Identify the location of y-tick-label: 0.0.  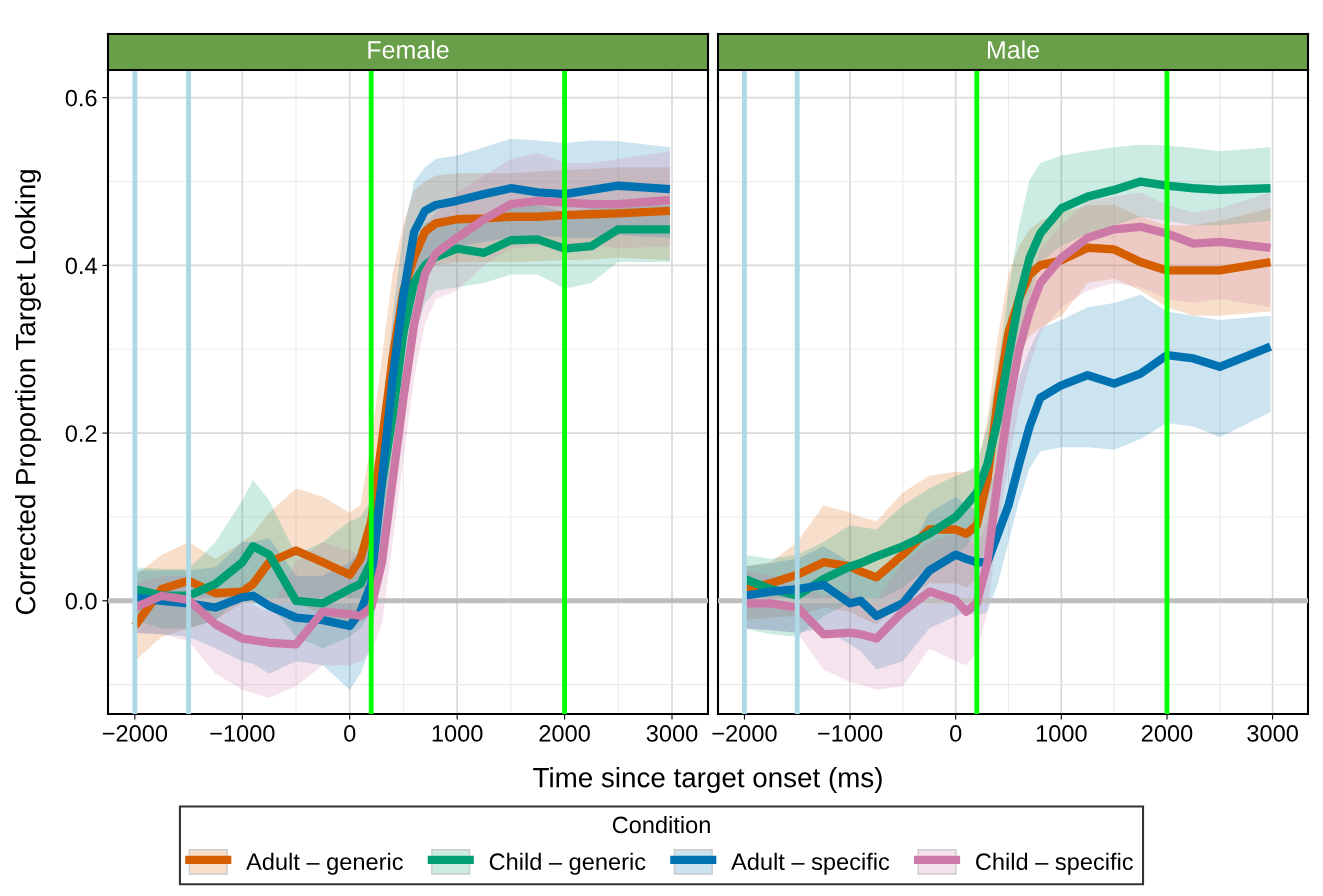
(81, 601).